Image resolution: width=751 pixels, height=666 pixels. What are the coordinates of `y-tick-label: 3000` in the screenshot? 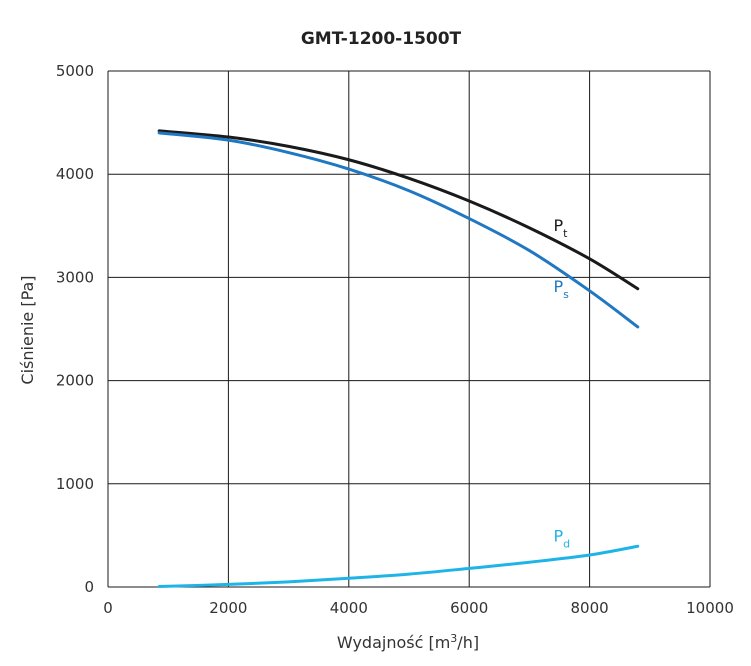 It's located at (75, 277).